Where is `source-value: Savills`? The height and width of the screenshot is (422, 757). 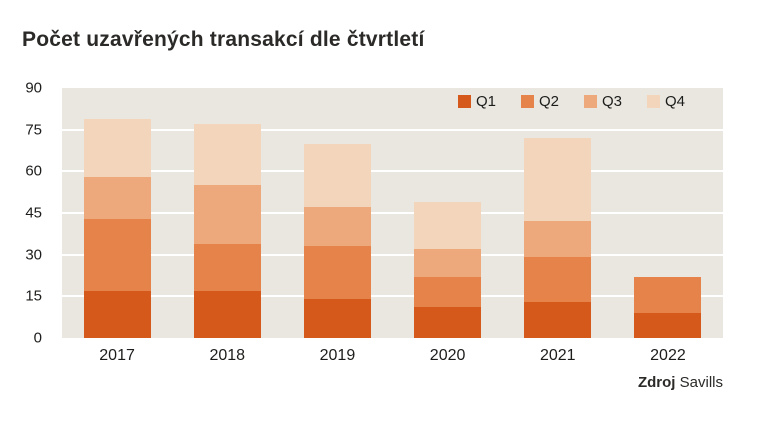
source-value: Savills is located at coordinates (701, 382).